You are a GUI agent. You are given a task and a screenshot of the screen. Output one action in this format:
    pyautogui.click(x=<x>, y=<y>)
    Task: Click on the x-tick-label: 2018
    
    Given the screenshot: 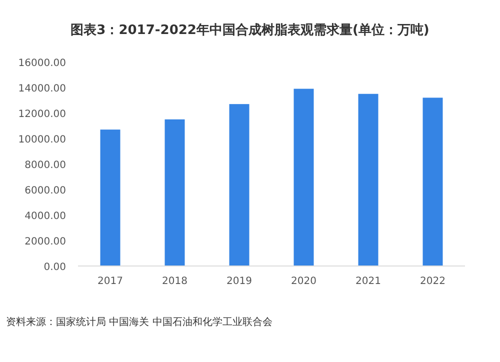 What is the action you would take?
    pyautogui.click(x=175, y=281)
    